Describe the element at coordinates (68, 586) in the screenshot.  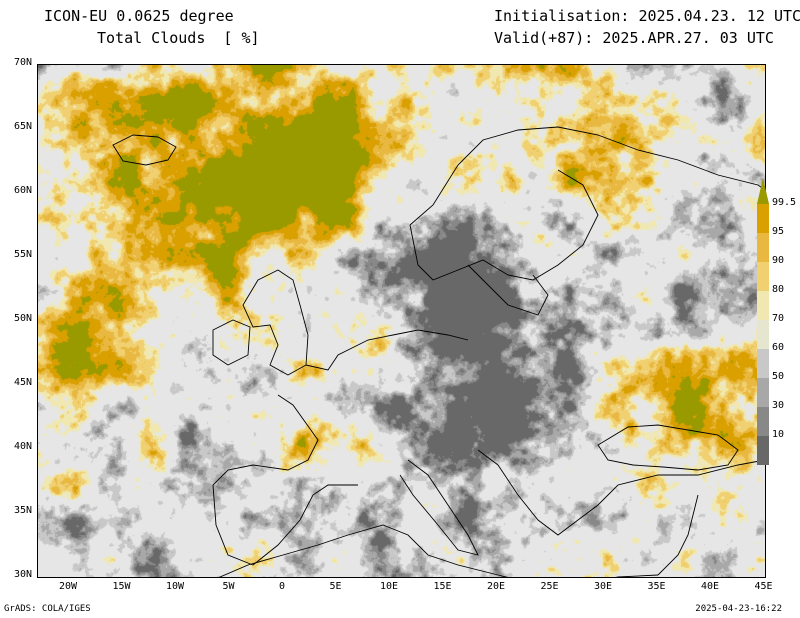
I see `lon-tick-label: 20W` at that location.